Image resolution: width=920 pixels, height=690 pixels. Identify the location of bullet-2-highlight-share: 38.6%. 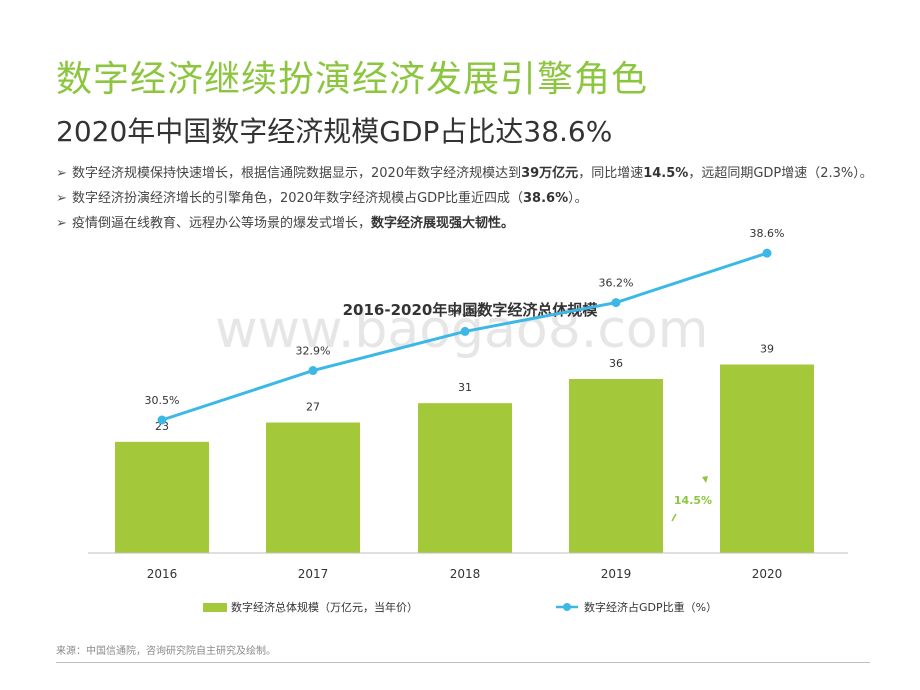
(546, 198).